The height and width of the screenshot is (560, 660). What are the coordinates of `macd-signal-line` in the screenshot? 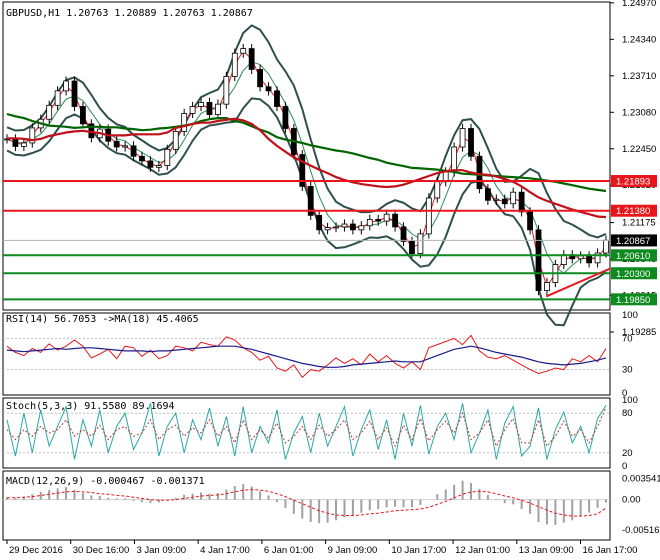 It's located at (307, 502).